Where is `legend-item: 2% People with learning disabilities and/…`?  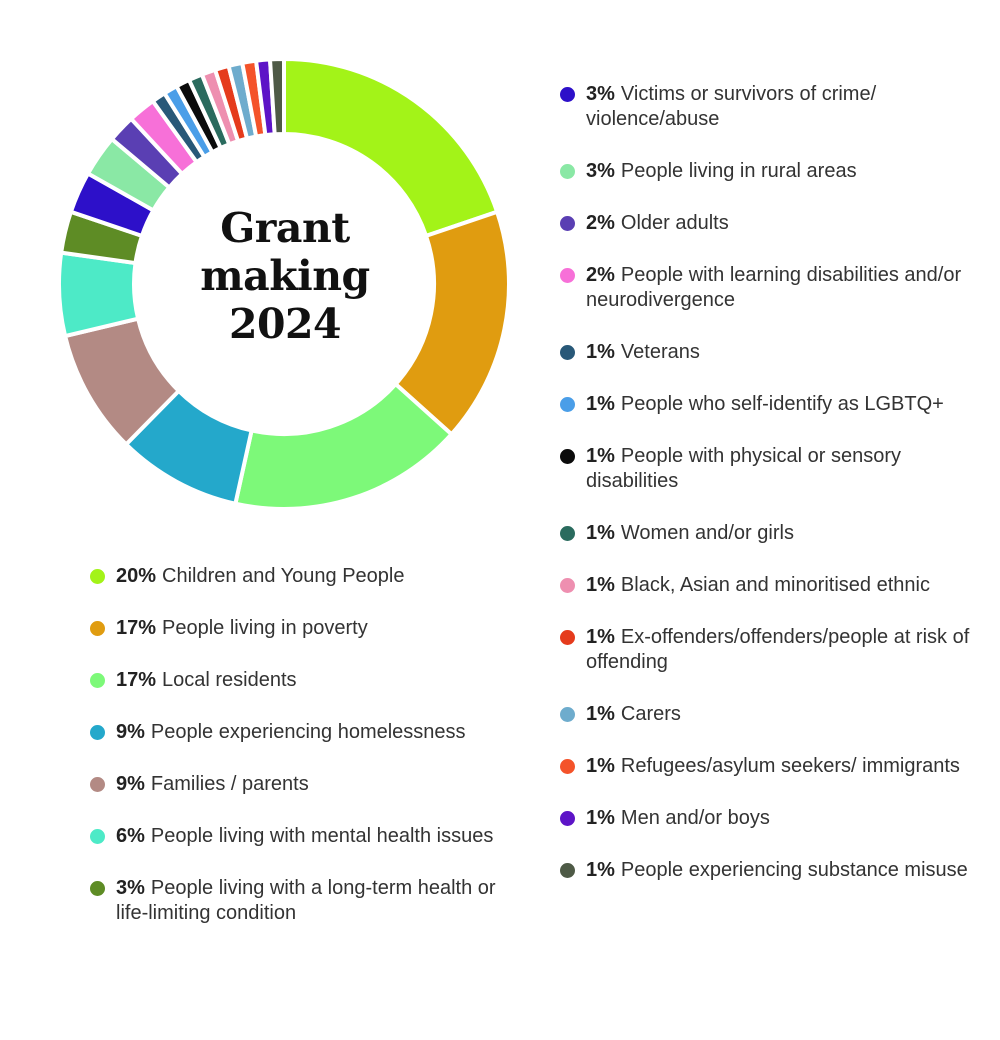 legend-item: 2% People with learning disabilities and/… is located at coordinates (770, 288).